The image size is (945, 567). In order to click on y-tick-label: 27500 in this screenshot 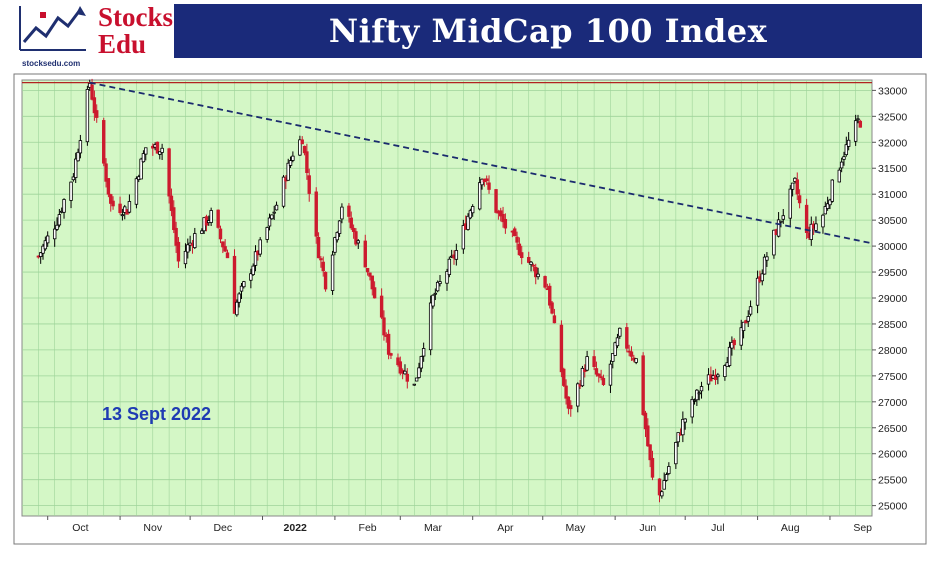, I will do `click(892, 377)`.